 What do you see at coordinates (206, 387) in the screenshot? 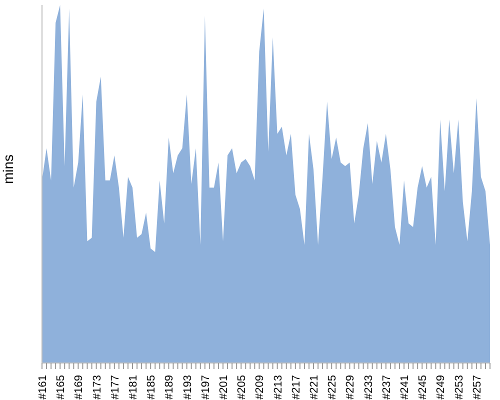
I see `x-tick-label: #197` at bounding box center [206, 387].